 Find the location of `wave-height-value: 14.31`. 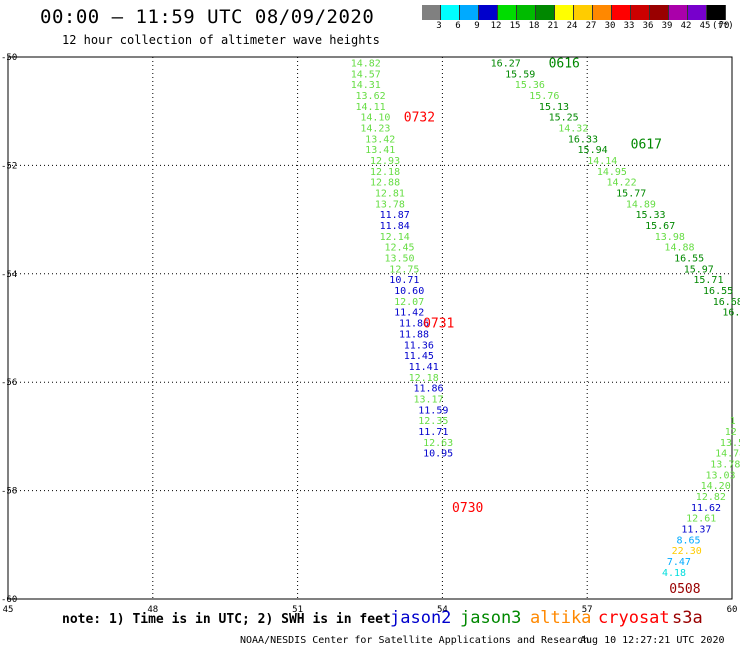

wave-height-value: 14.31 is located at coordinates (366, 85).